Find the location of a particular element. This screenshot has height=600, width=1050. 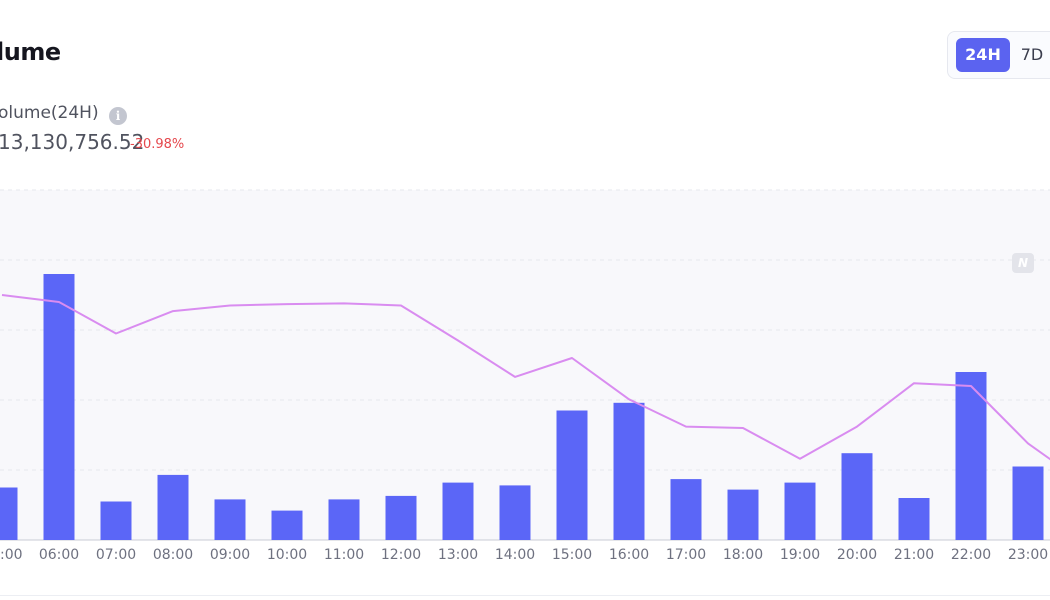

x-tick-label: 22:00 is located at coordinates (971, 555).